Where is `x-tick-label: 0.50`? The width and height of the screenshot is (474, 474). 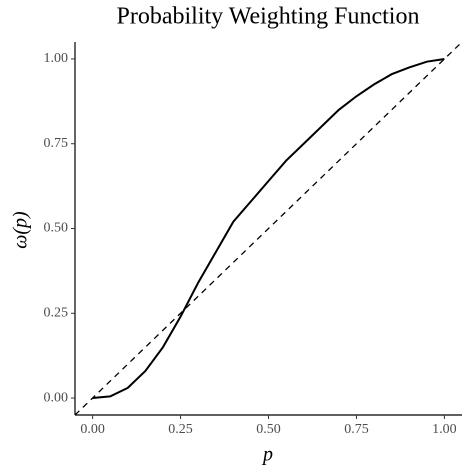 x-tick-label: 0.50 is located at coordinates (268, 429).